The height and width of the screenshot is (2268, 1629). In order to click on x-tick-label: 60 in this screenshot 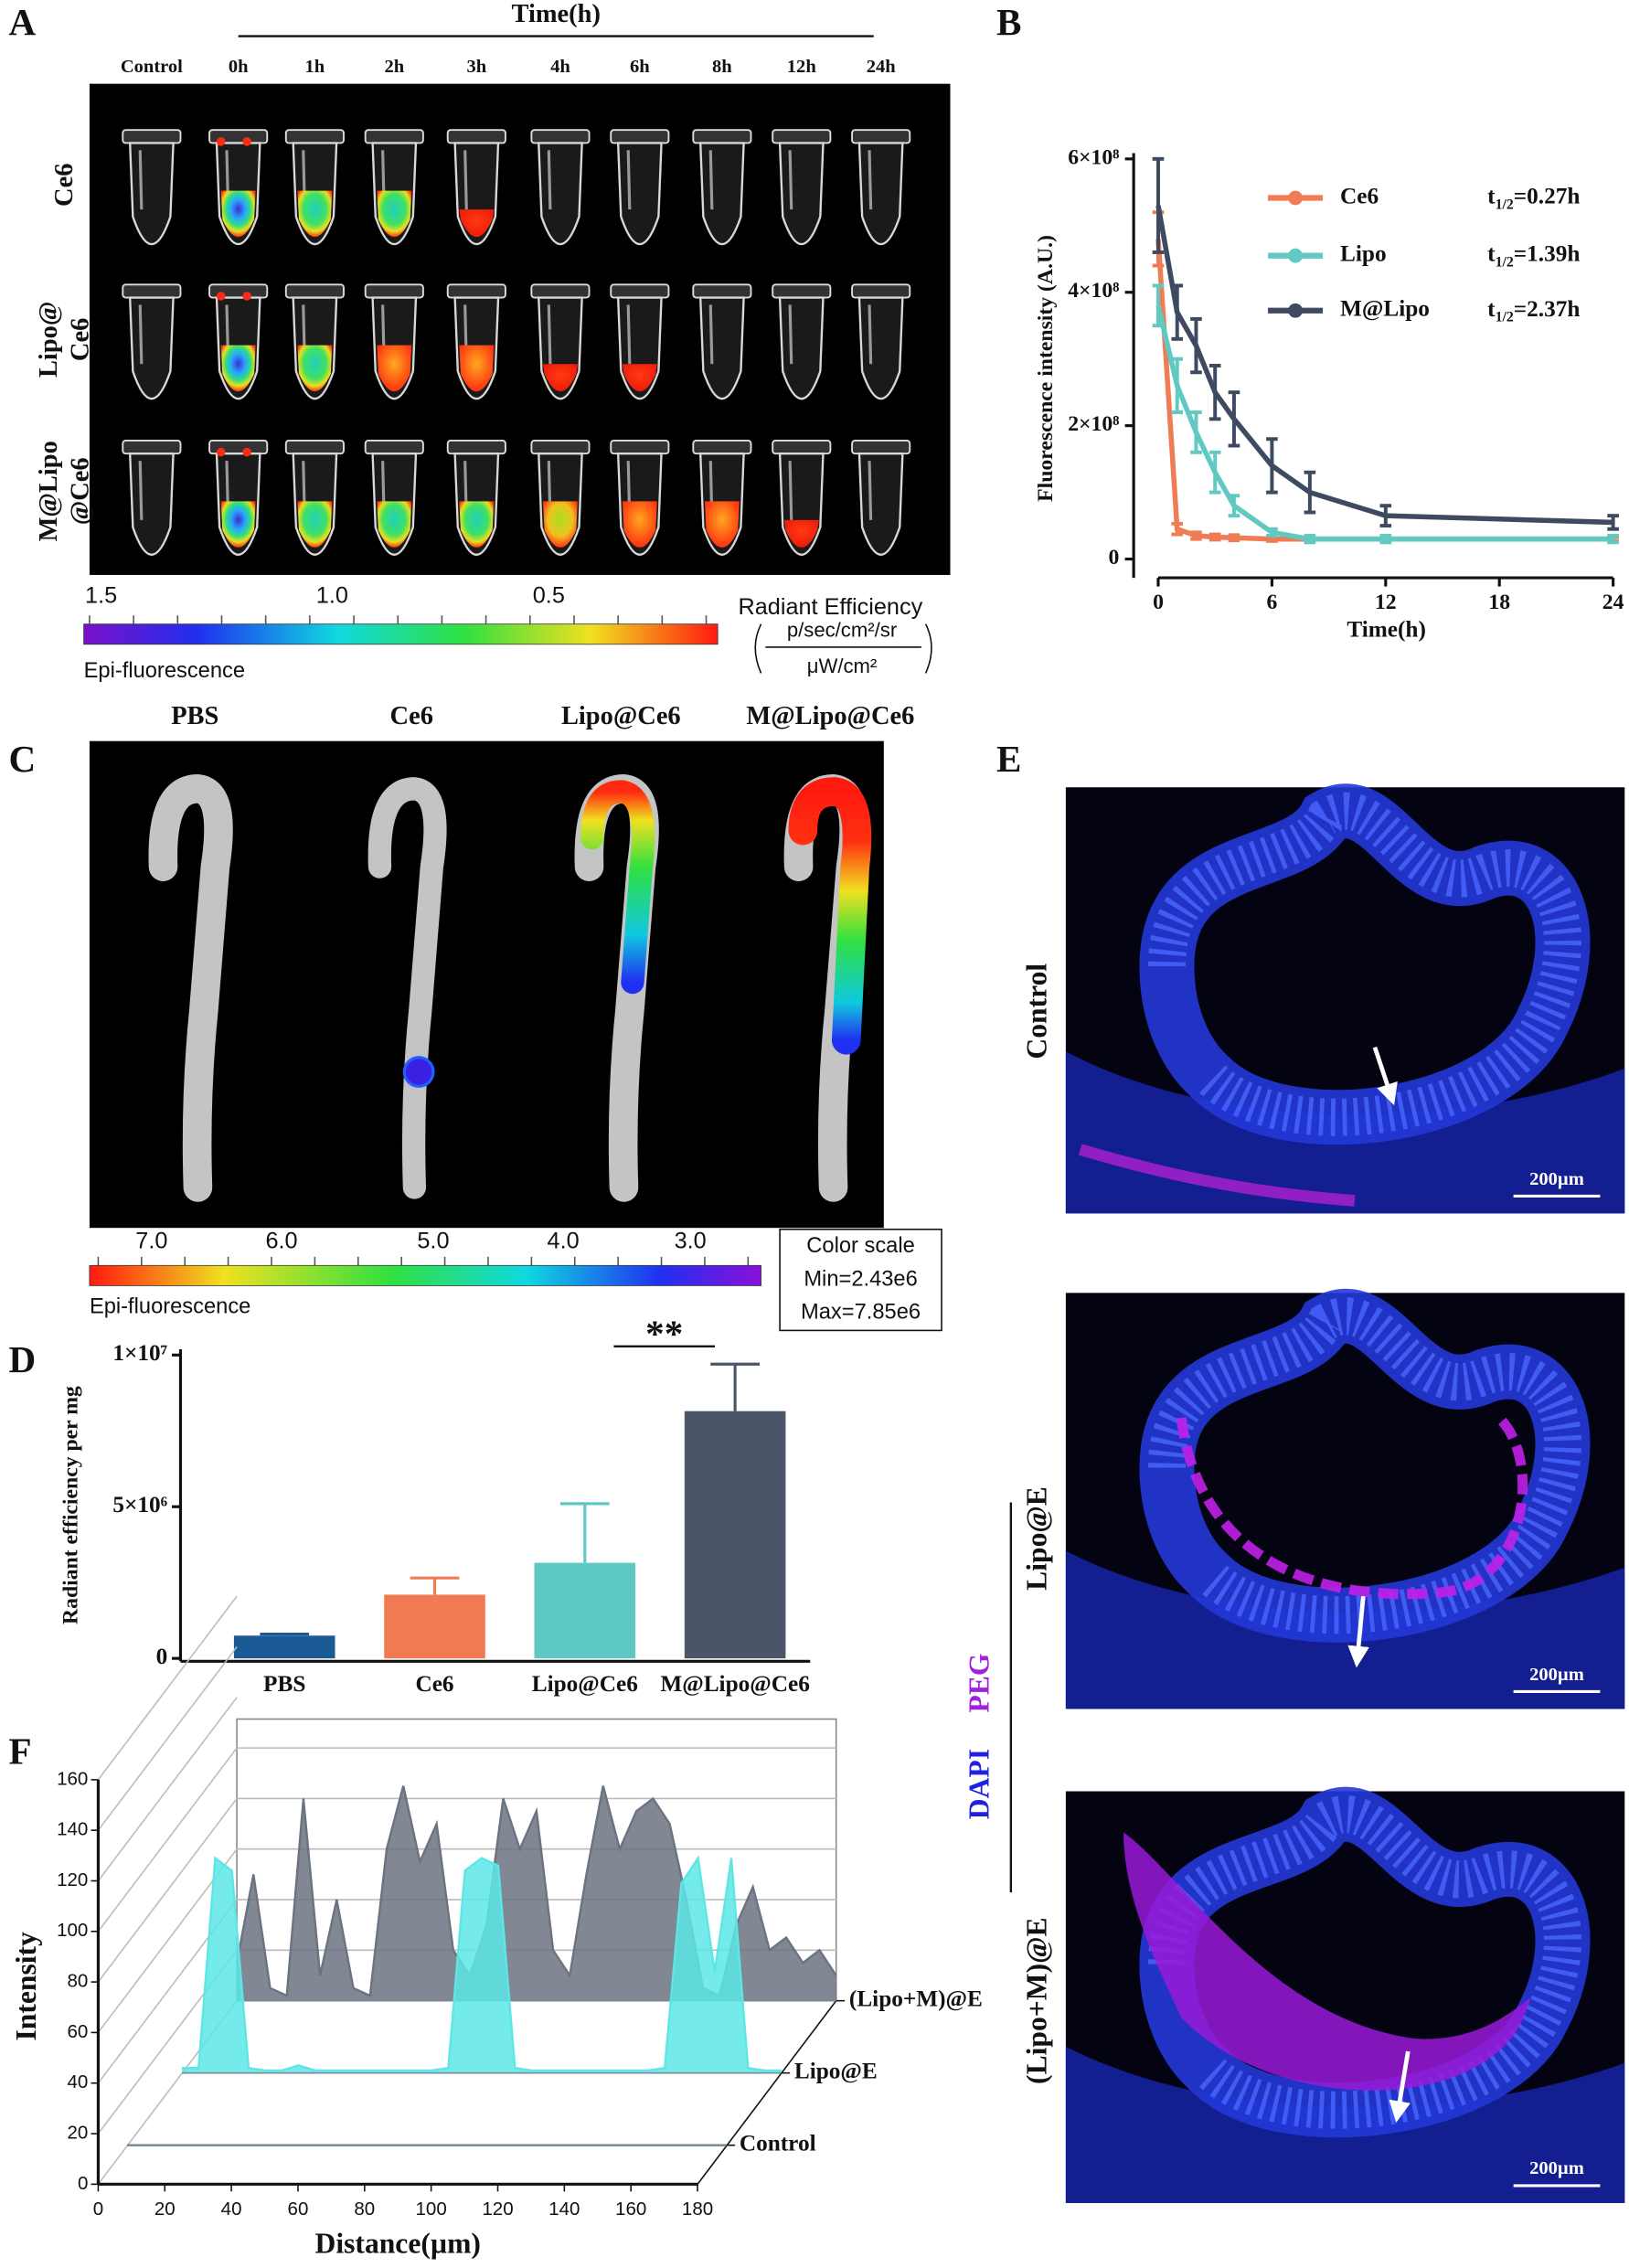, I will do `click(299, 2209)`.